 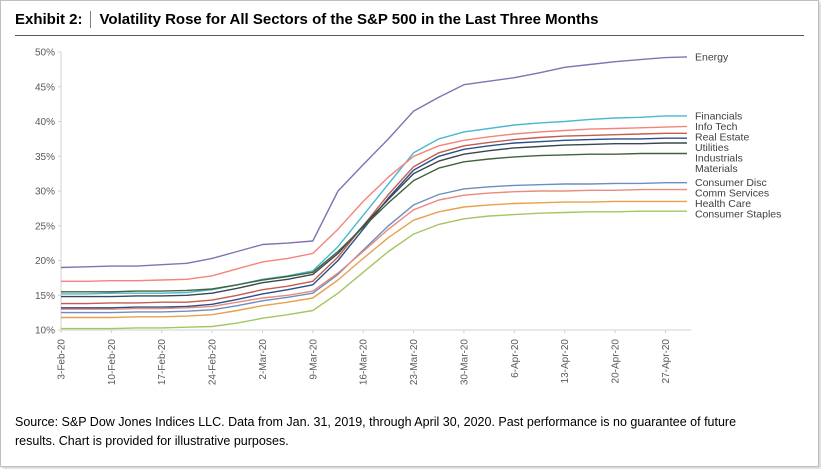 I want to click on x-tick-label: 30-Mar-20, so click(x=464, y=362).